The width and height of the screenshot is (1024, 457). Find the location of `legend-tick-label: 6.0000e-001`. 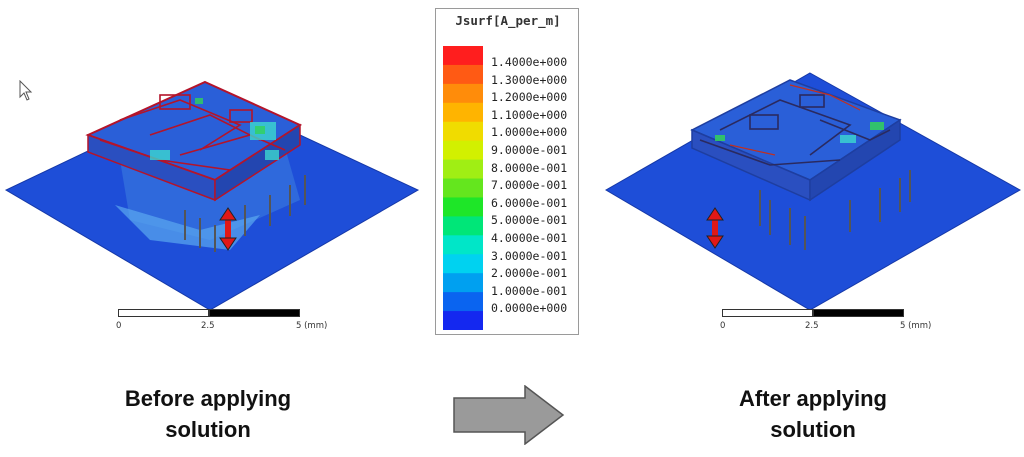

legend-tick-label: 6.0000e-001 is located at coordinates (529, 202).